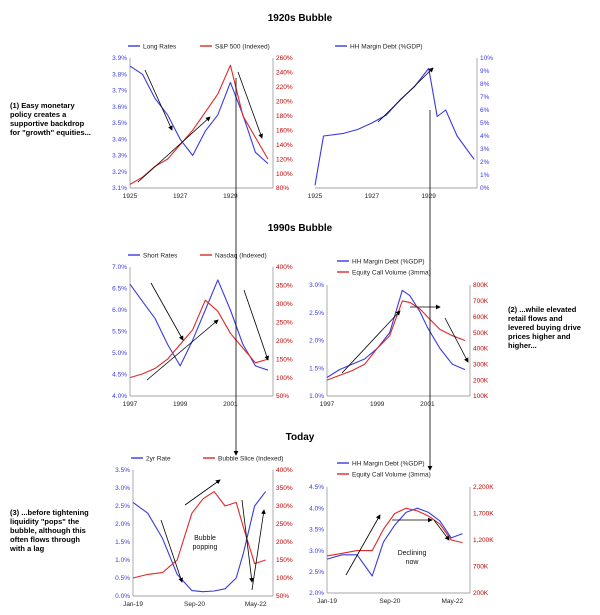  I want to click on c6-x-tick: May-22, so click(452, 601).